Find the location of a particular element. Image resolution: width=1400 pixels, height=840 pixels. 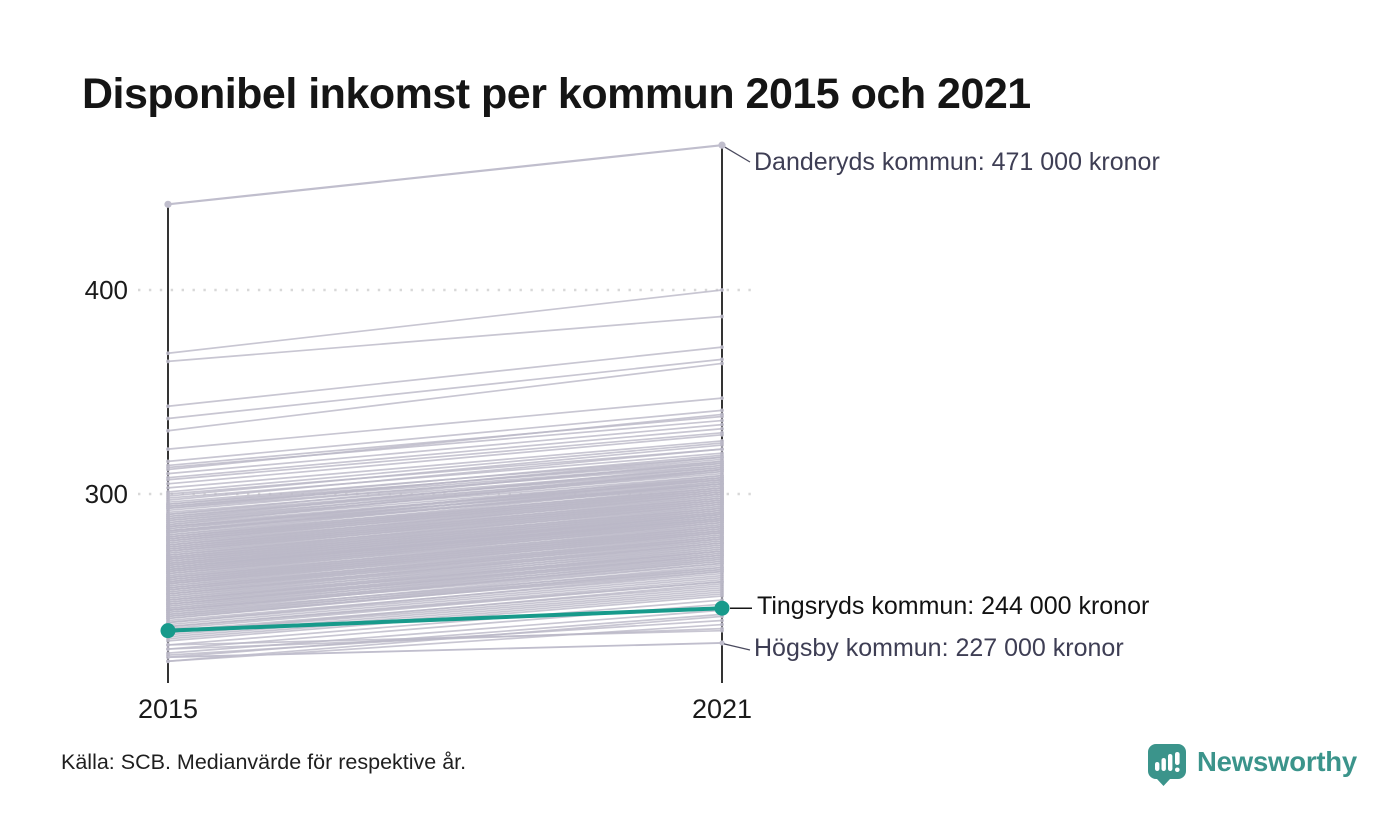

brand-name: Newsworthy is located at coordinates (1277, 761).